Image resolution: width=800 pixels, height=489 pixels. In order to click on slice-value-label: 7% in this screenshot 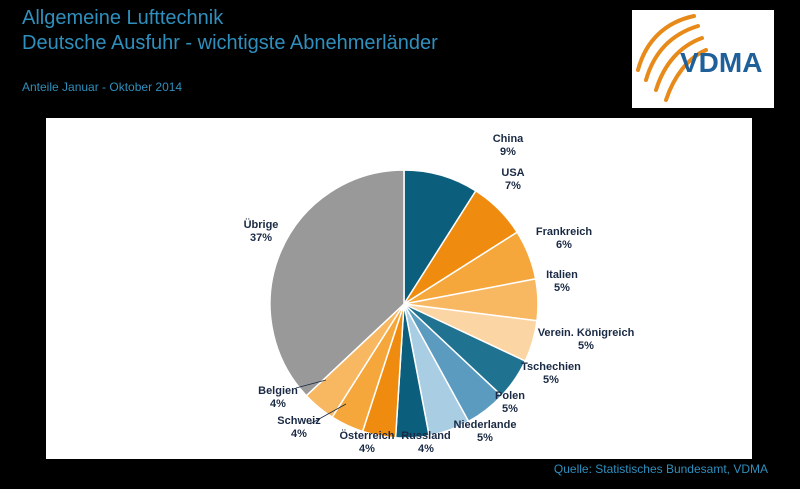, I will do `click(513, 186)`.